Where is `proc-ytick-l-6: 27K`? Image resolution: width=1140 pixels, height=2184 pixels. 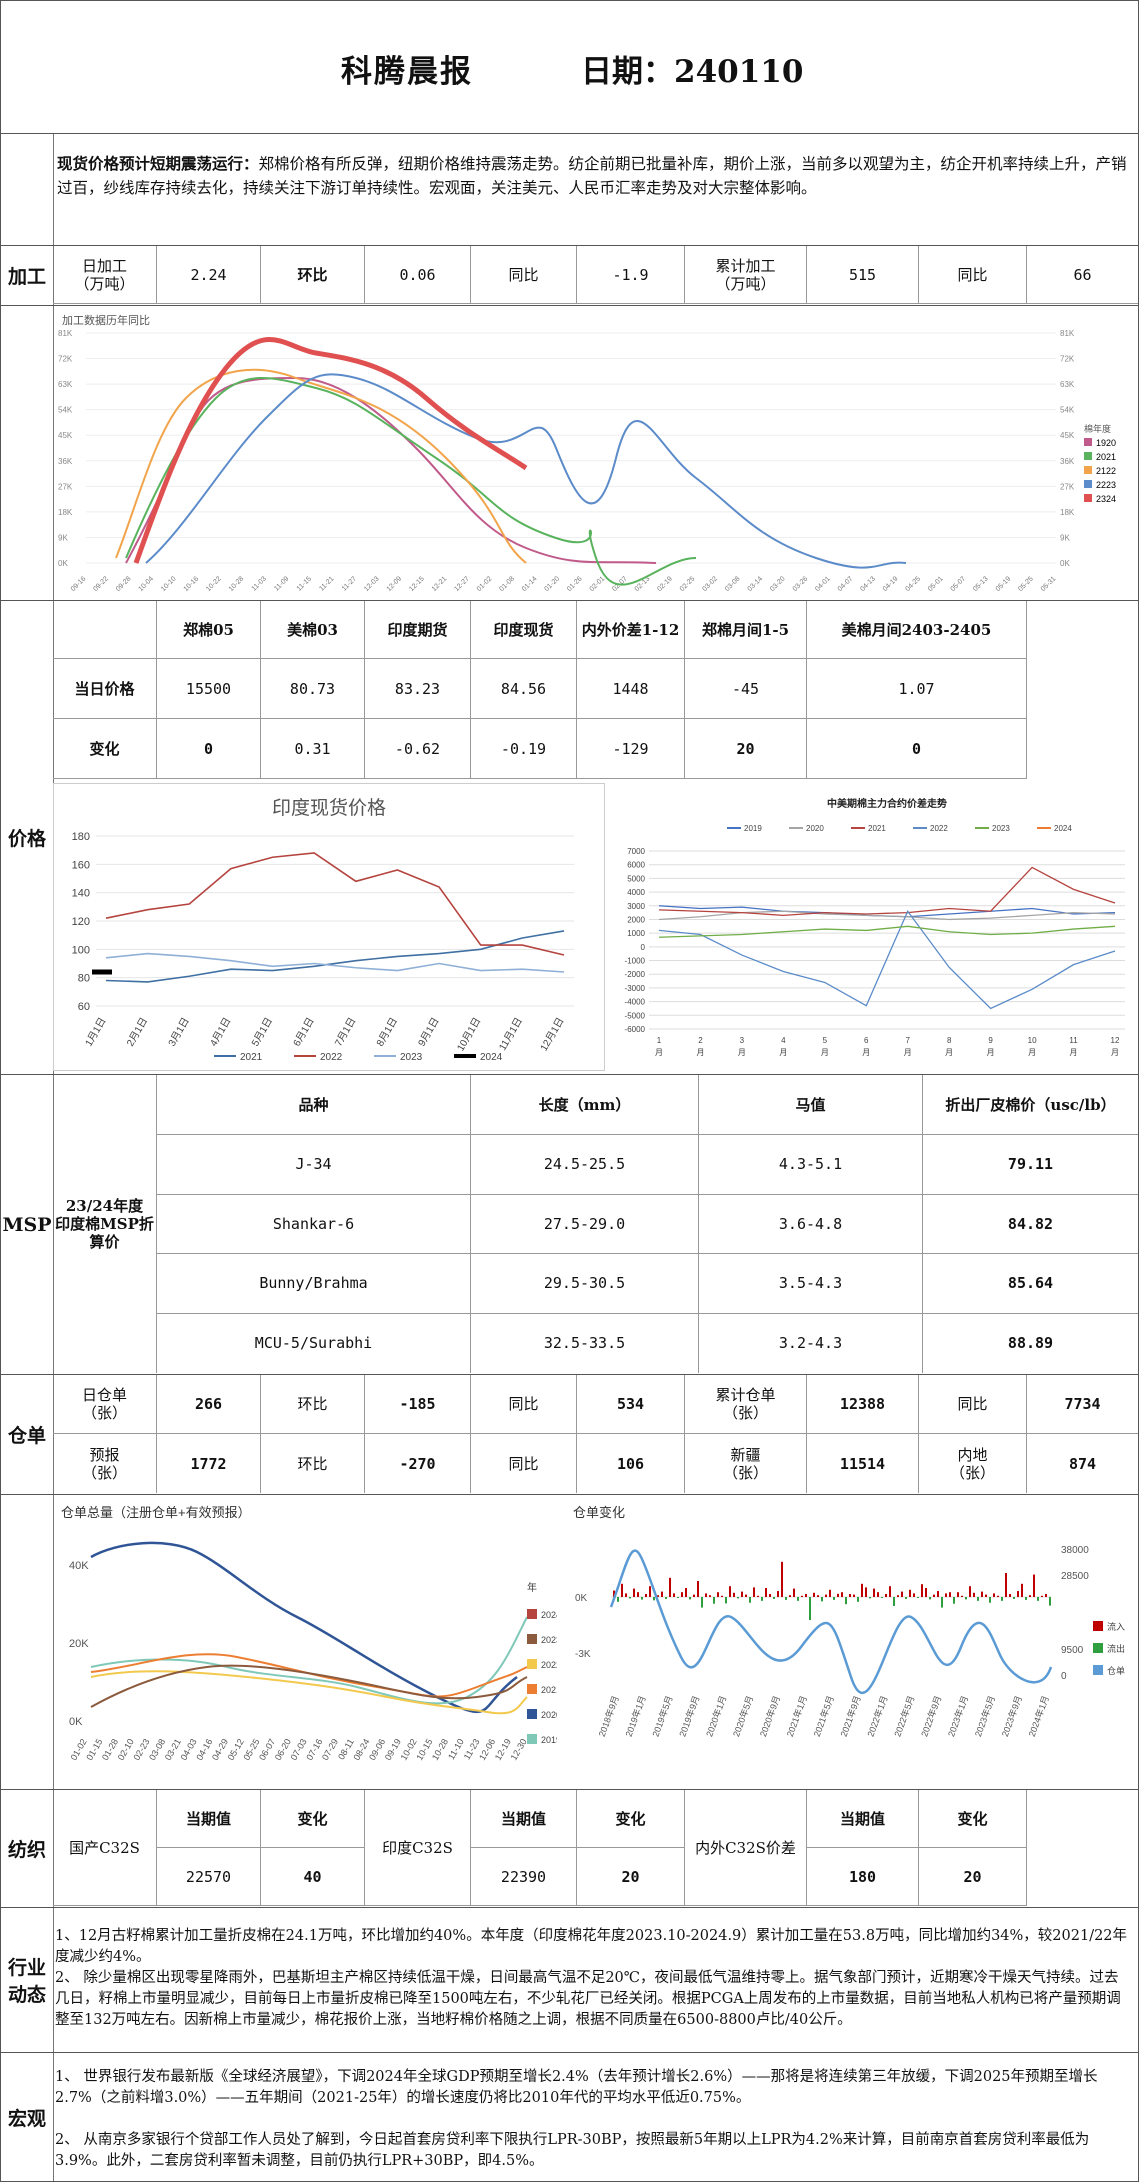
proc-ytick-l-6: 27K is located at coordinates (65, 486).